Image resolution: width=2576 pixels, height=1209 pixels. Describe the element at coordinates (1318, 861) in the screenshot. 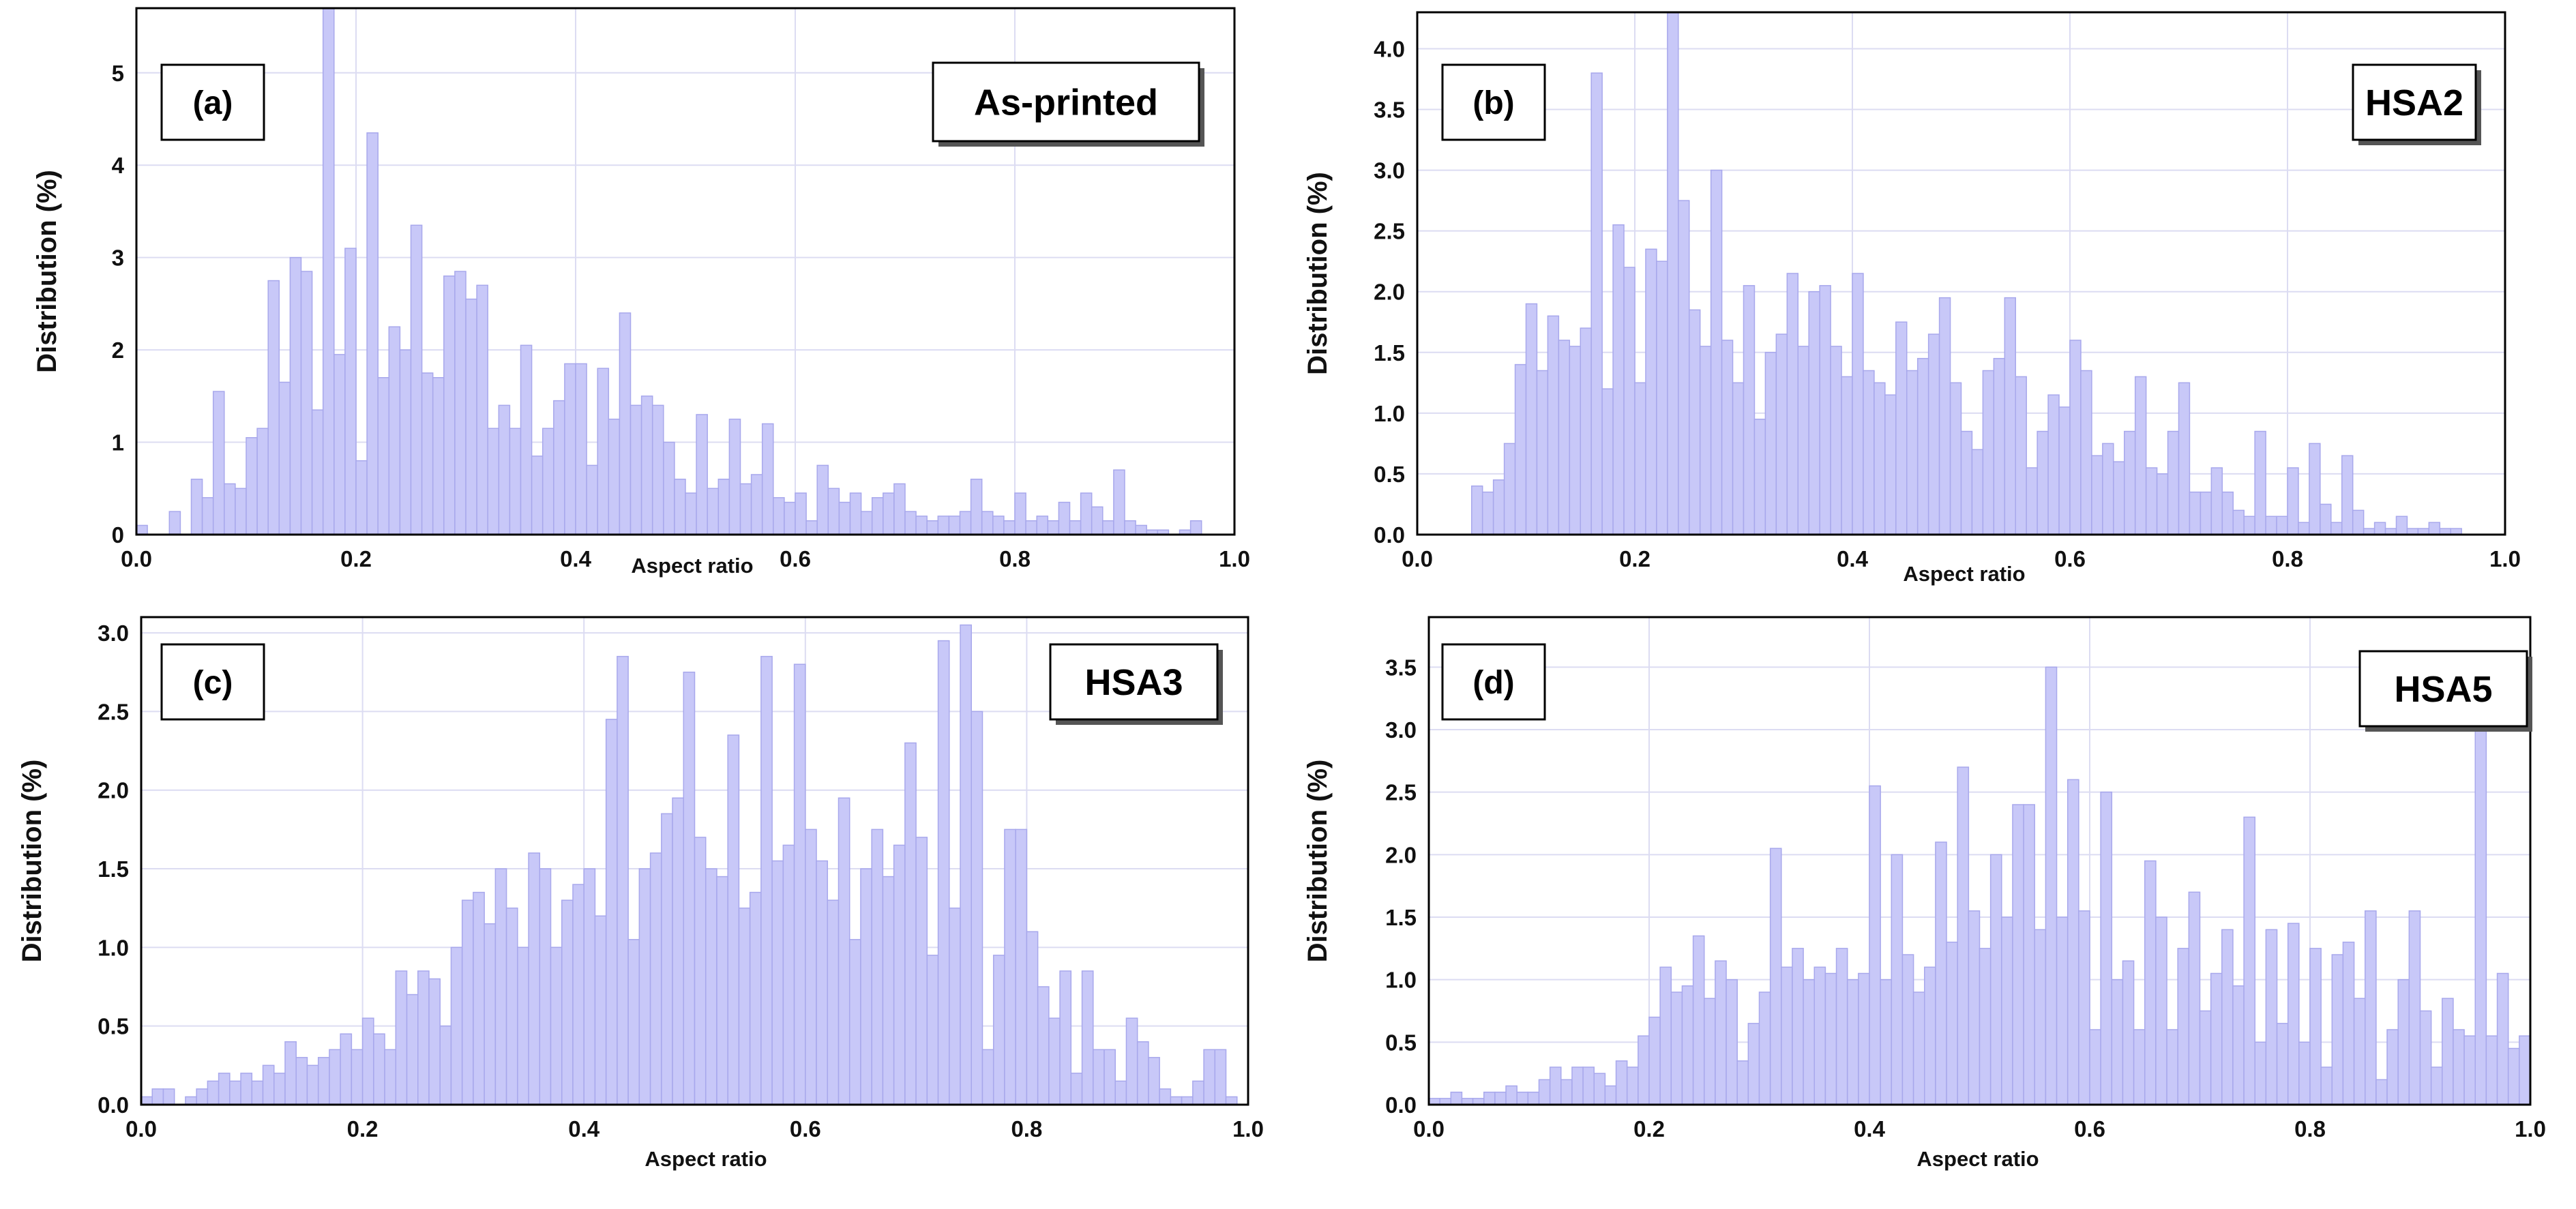

I see `y-axis-label: Distribution (%)` at that location.